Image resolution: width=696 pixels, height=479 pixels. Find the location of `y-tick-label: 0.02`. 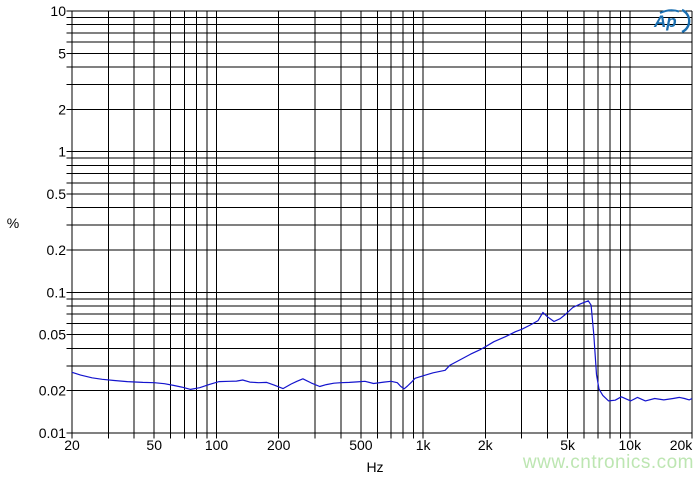

y-tick-label: 0.02 is located at coordinates (52, 391).